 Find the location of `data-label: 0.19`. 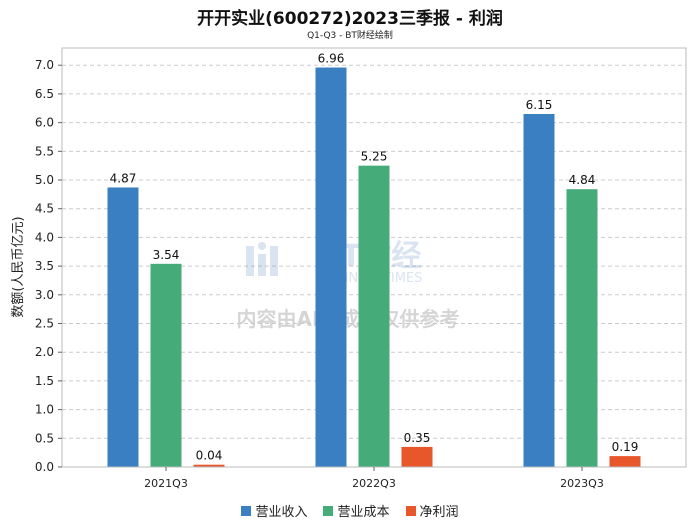

data-label: 0.19 is located at coordinates (625, 447).